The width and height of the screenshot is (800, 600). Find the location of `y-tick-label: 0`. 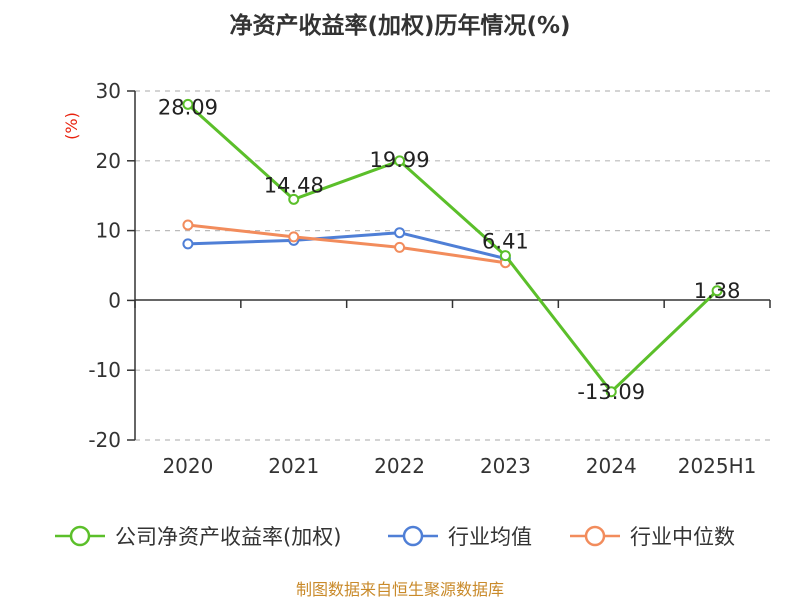

y-tick-label: 0 is located at coordinates (114, 300).